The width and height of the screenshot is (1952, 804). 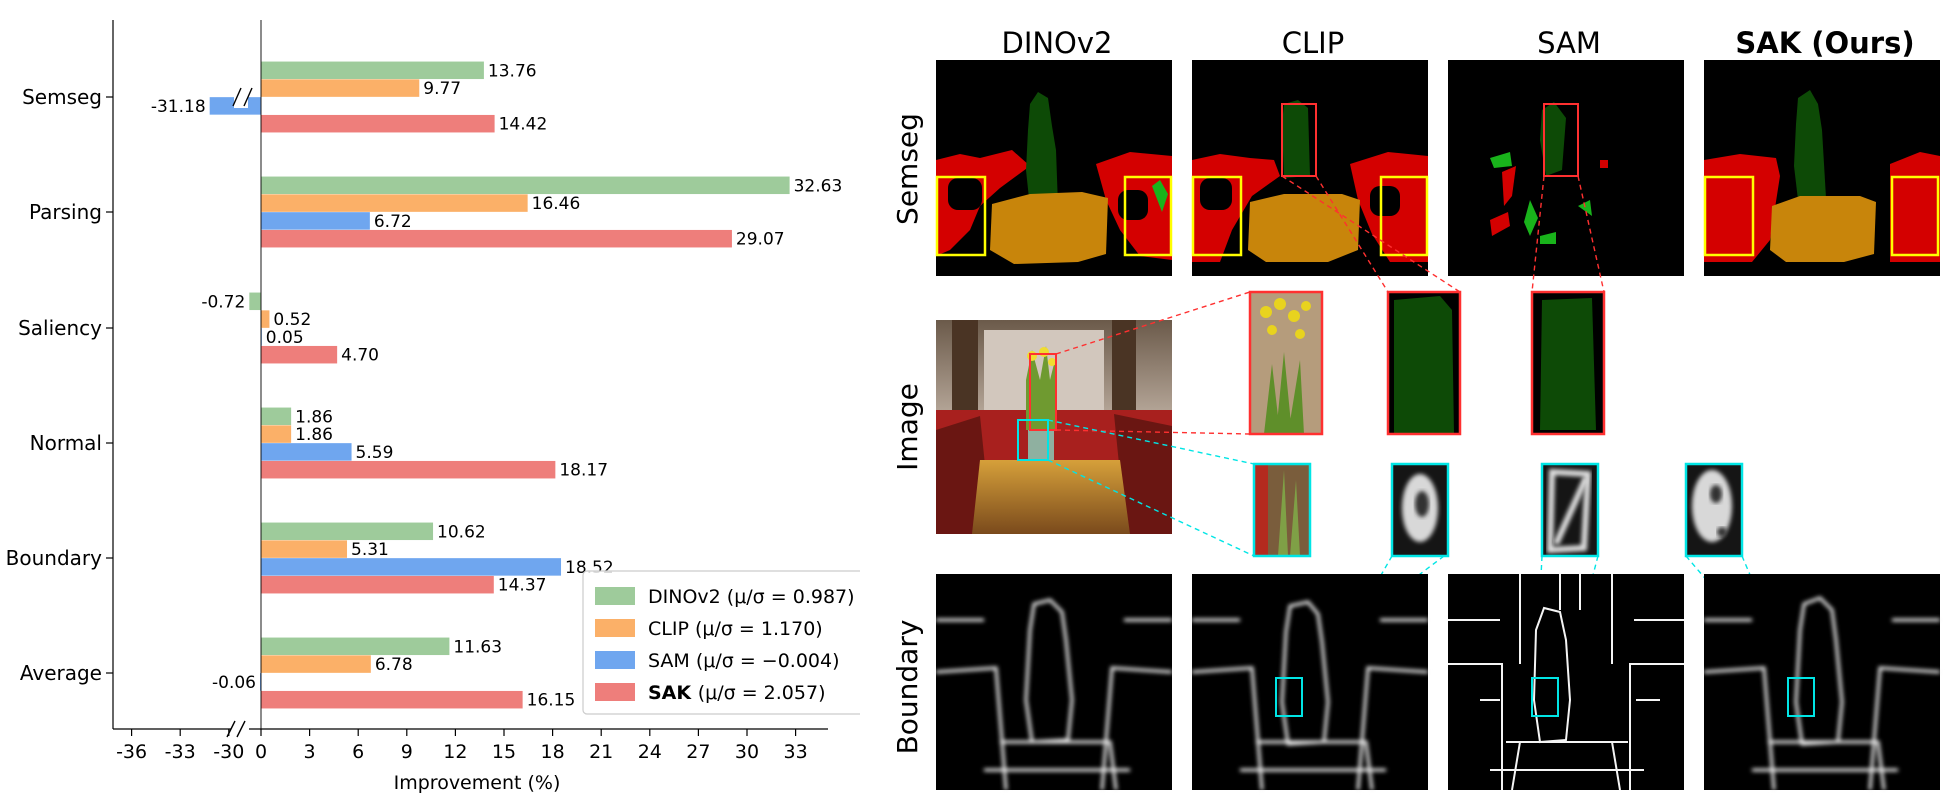 What do you see at coordinates (1821, 168) in the screenshot?
I see `semseg-sak` at bounding box center [1821, 168].